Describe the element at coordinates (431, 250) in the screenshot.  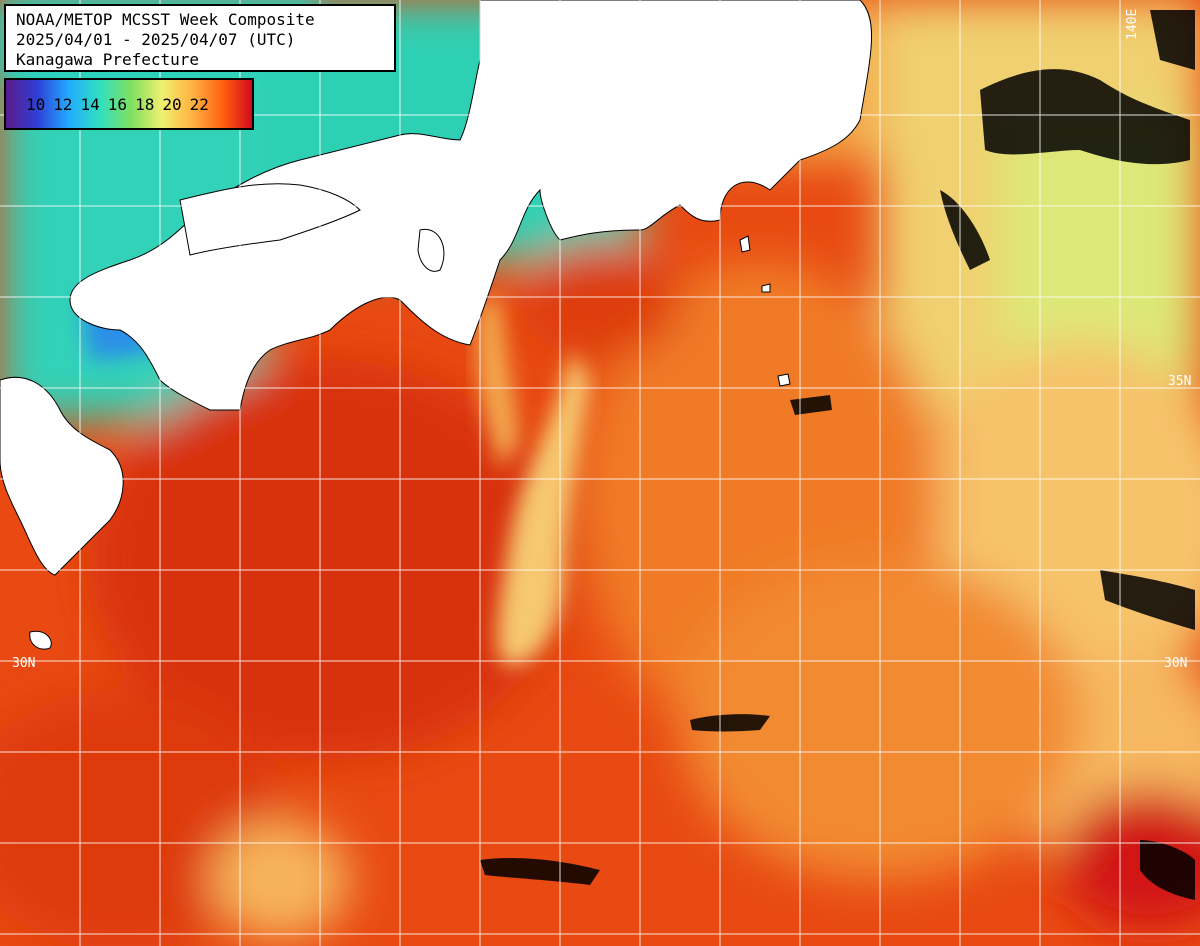
I see `kii-peninsula-island` at that location.